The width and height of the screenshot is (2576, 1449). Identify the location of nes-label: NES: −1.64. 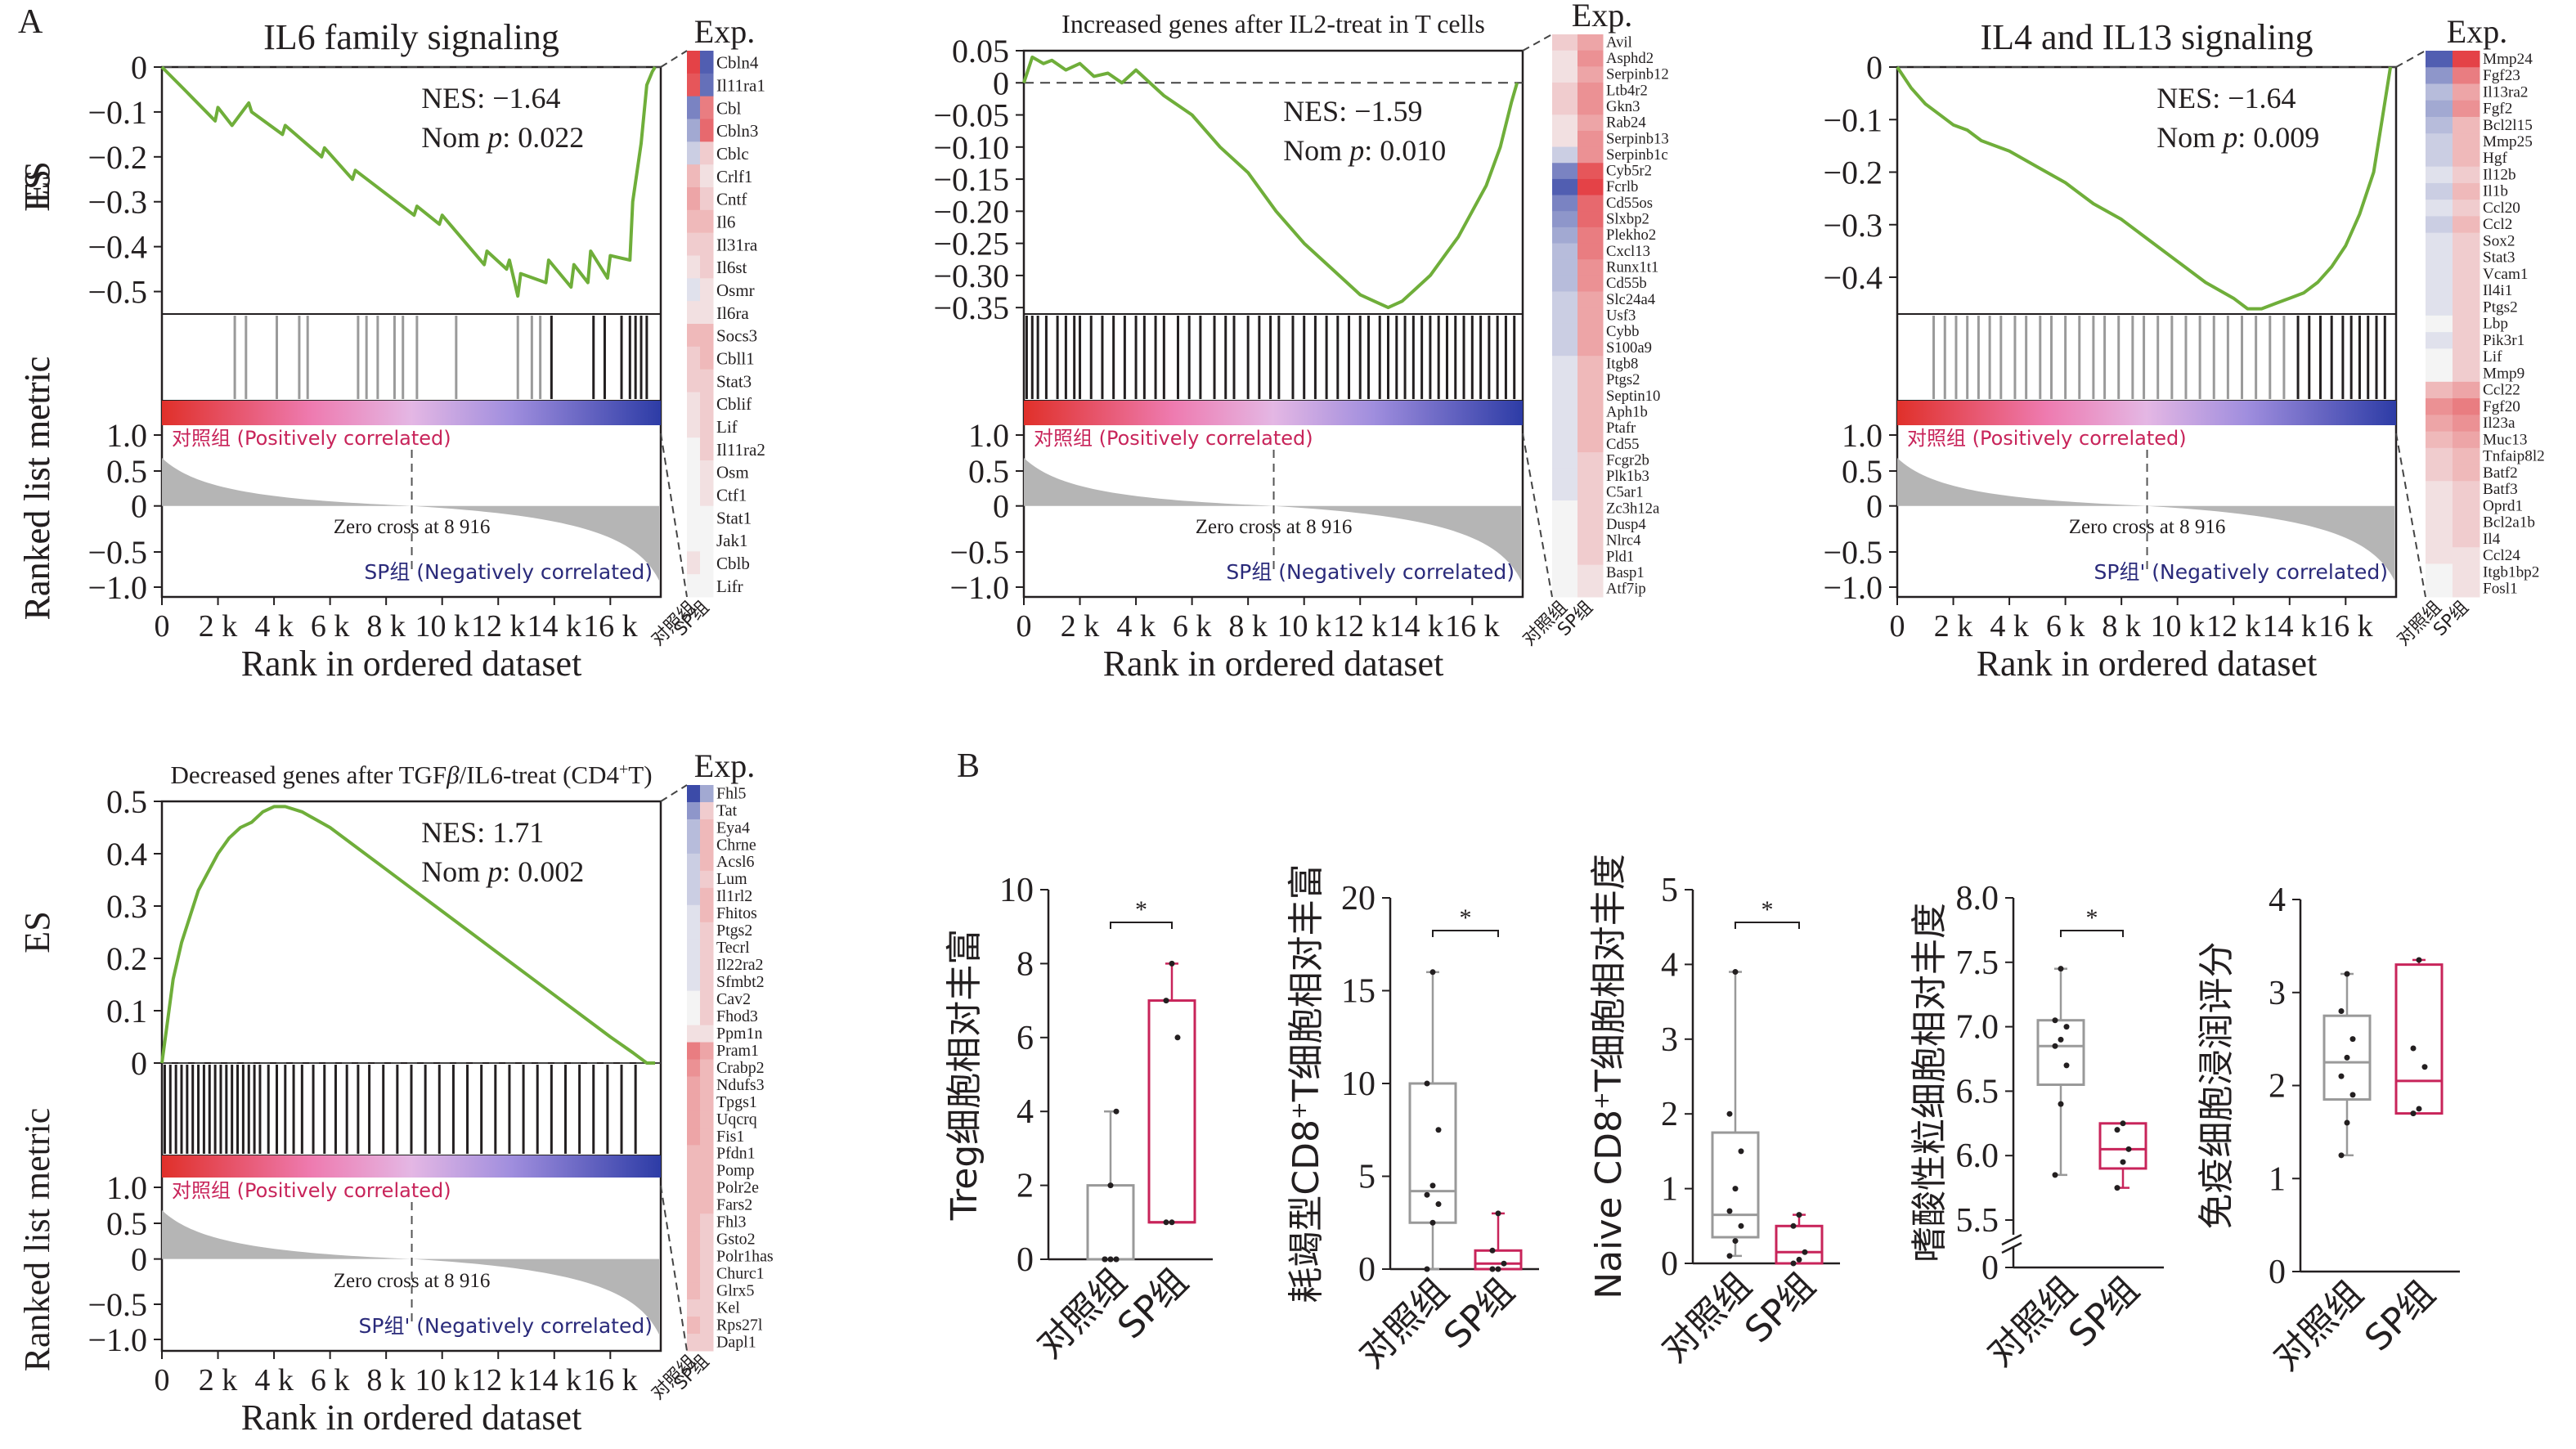
(490, 98).